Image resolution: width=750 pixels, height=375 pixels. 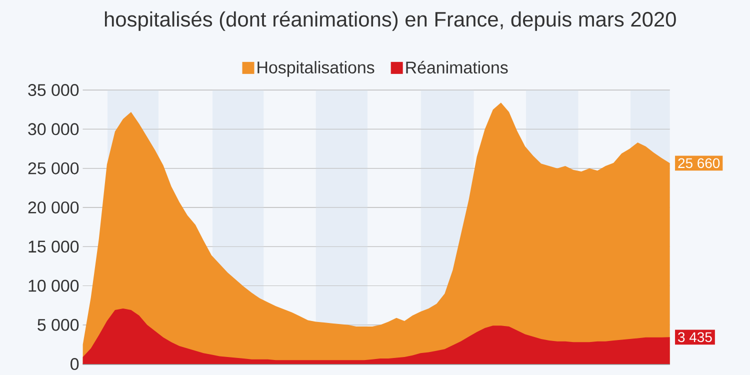 What do you see at coordinates (53, 90) in the screenshot?
I see `y-tick-label: 35 000` at bounding box center [53, 90].